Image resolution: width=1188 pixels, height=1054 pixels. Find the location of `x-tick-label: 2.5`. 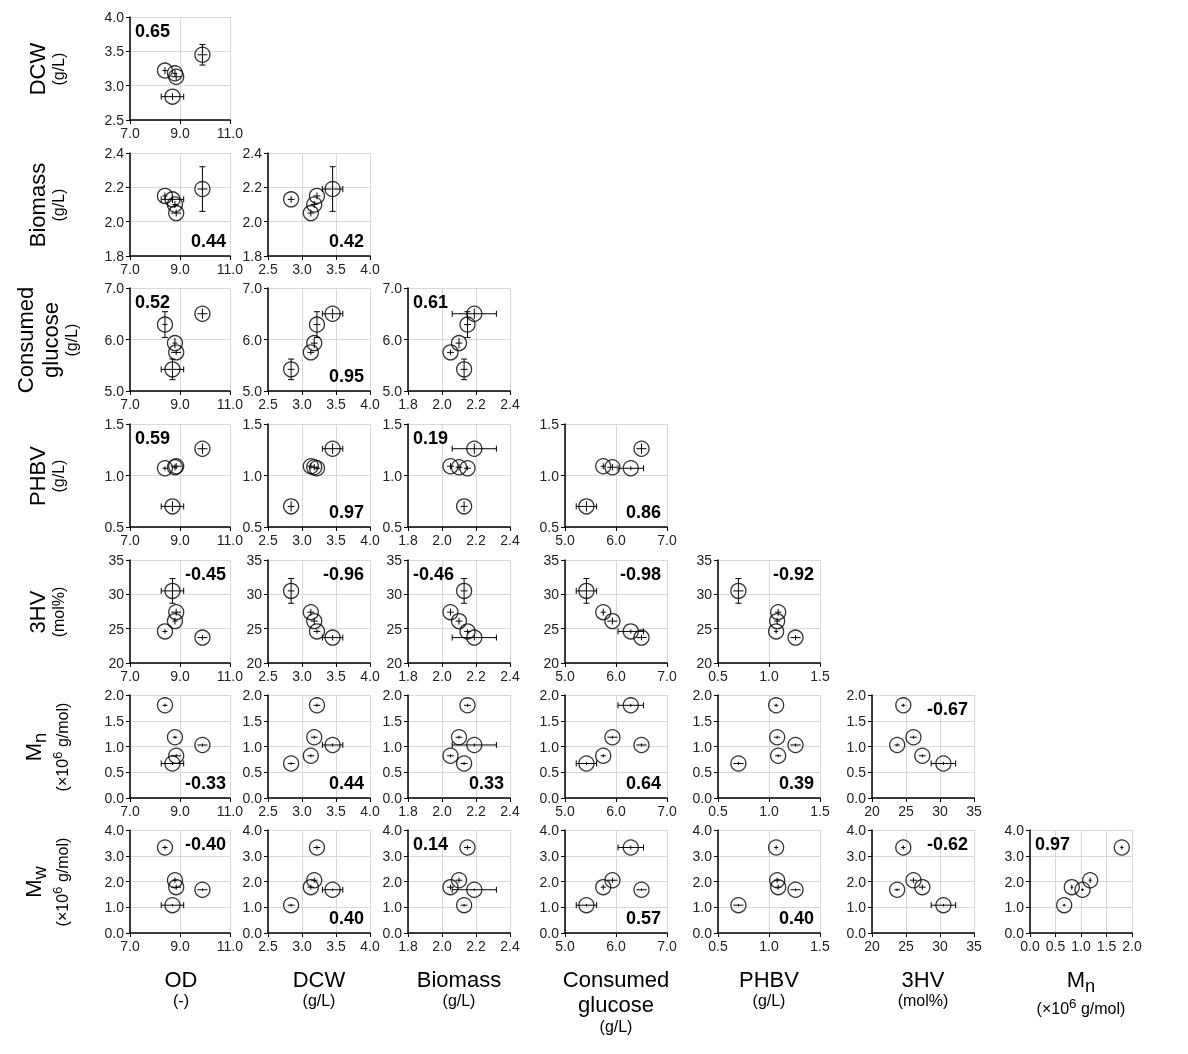

x-tick-label: 2.5 is located at coordinates (268, 269).